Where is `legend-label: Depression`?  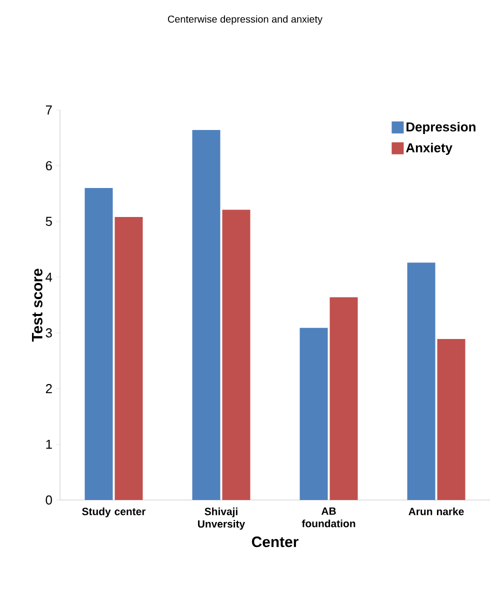
legend-label: Depression is located at coordinates (441, 128).